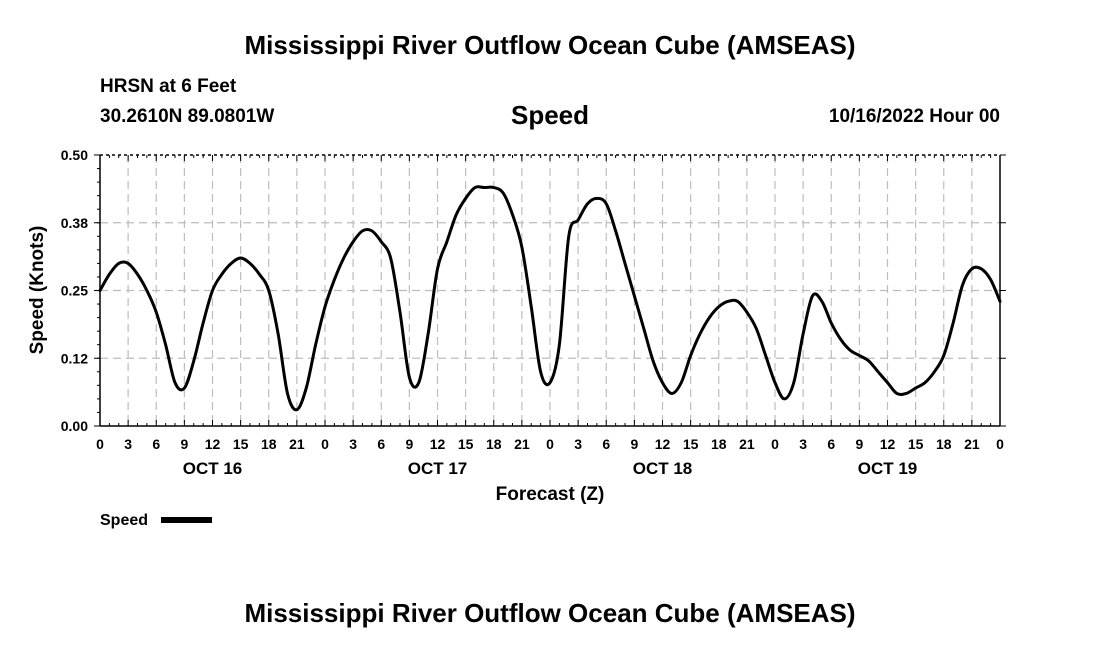 Image resolution: width=1100 pixels, height=650 pixels. What do you see at coordinates (74, 426) in the screenshot?
I see `y-tick-label: 0.00` at bounding box center [74, 426].